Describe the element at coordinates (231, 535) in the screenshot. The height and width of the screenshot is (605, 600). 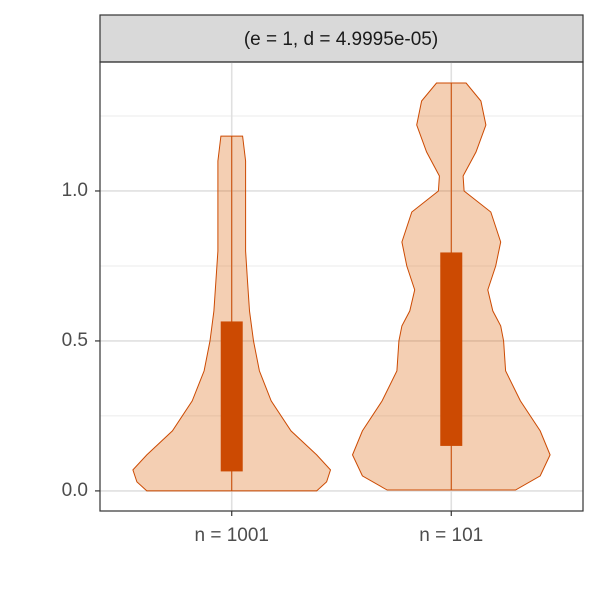
I see `x-tick-label: n = 1001` at that location.